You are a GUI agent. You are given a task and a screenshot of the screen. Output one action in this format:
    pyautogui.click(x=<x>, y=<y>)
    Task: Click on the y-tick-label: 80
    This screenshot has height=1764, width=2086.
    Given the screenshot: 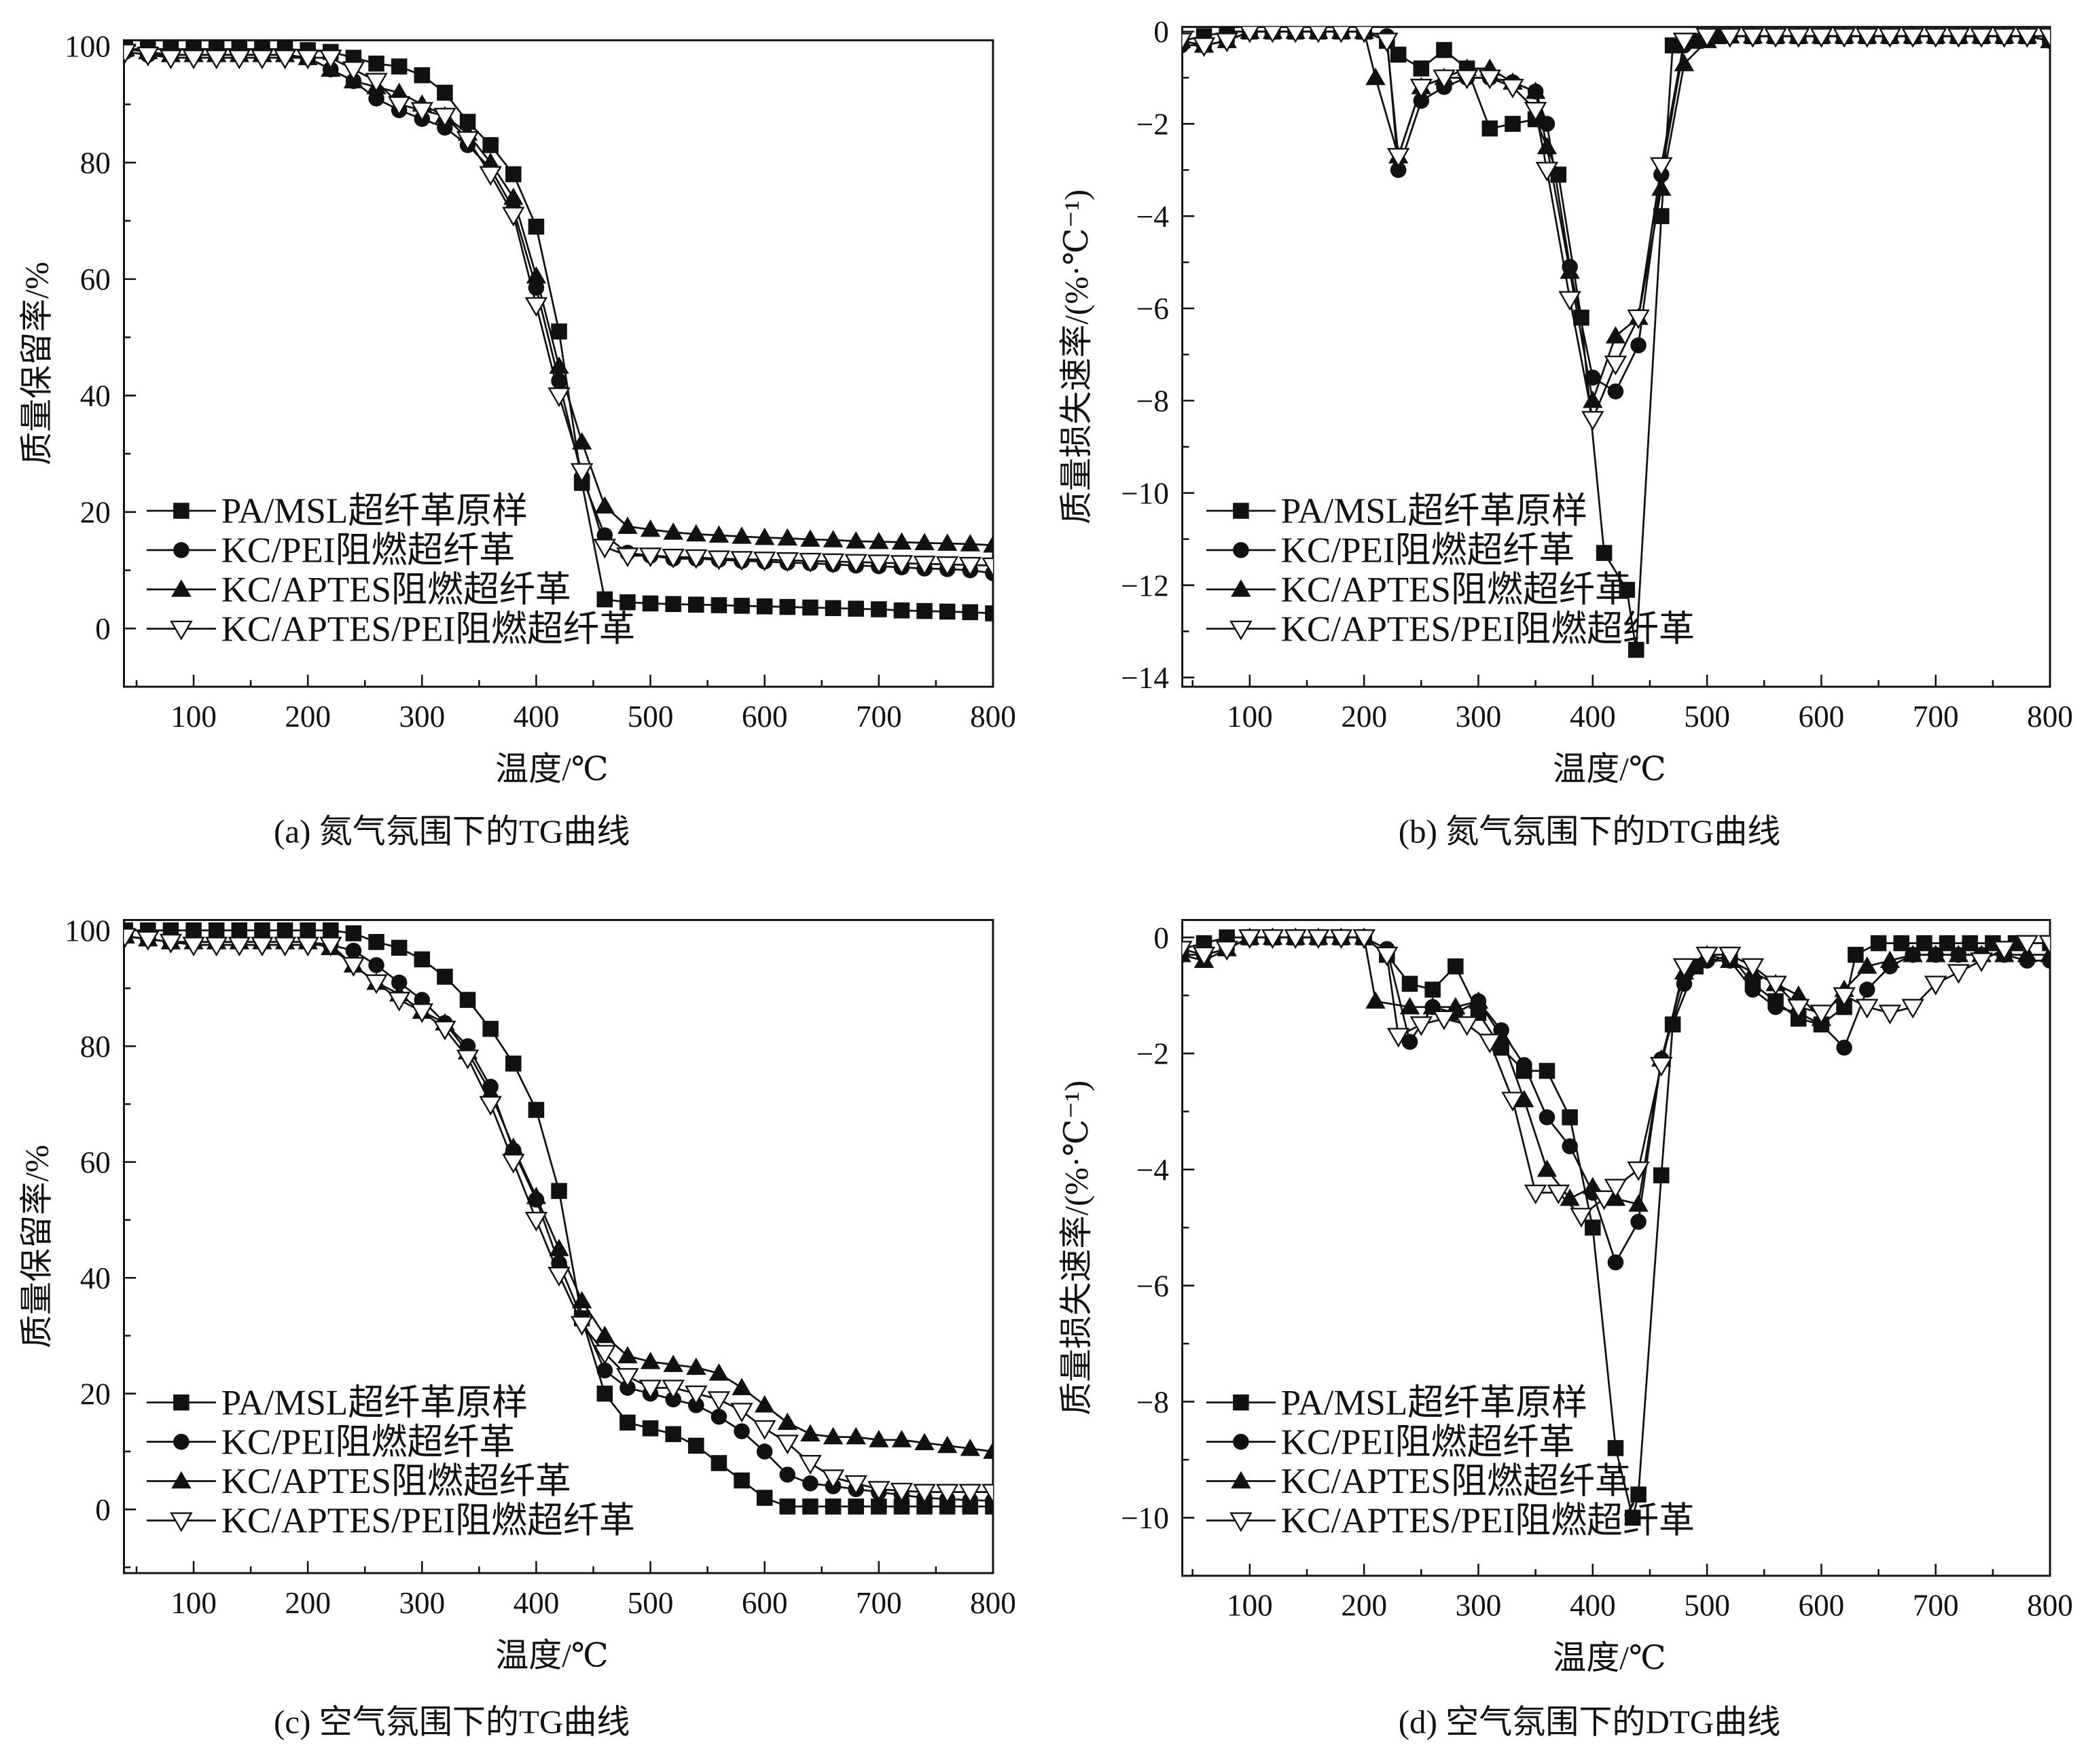 What is the action you would take?
    pyautogui.click(x=95, y=1047)
    